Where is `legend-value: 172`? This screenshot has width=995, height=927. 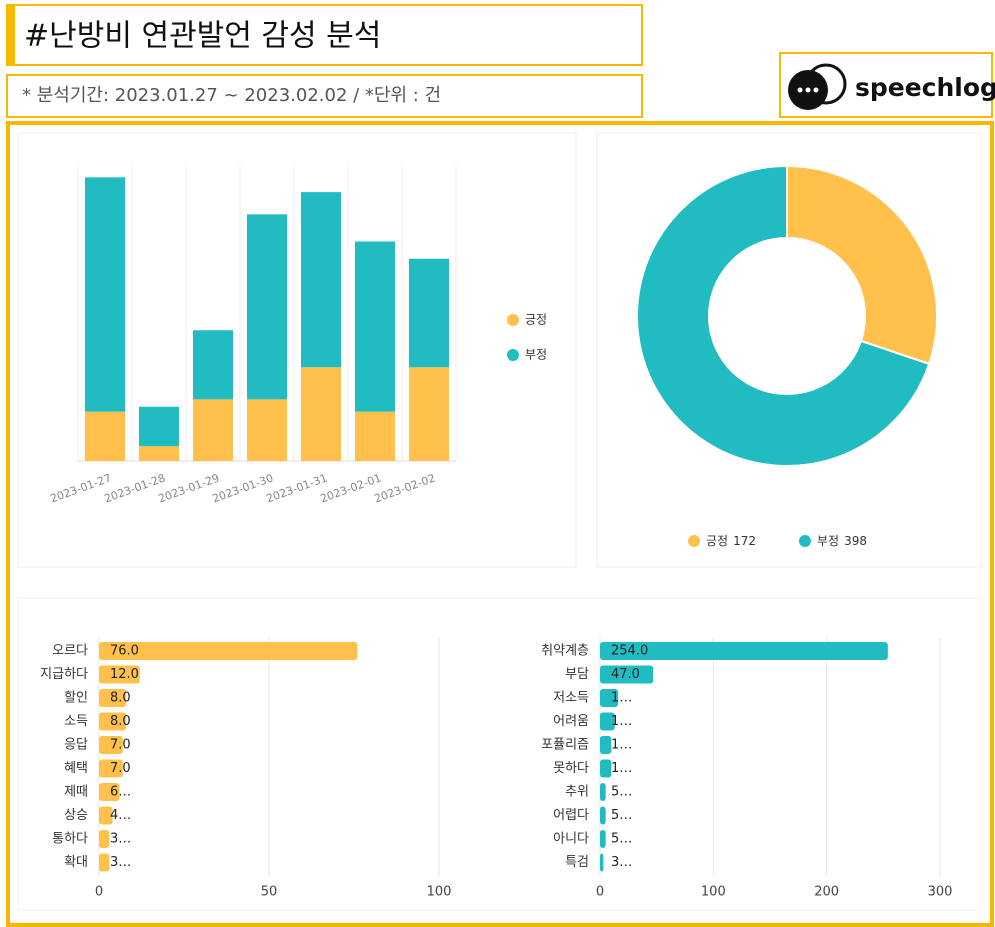
legend-value: 172 is located at coordinates (744, 541).